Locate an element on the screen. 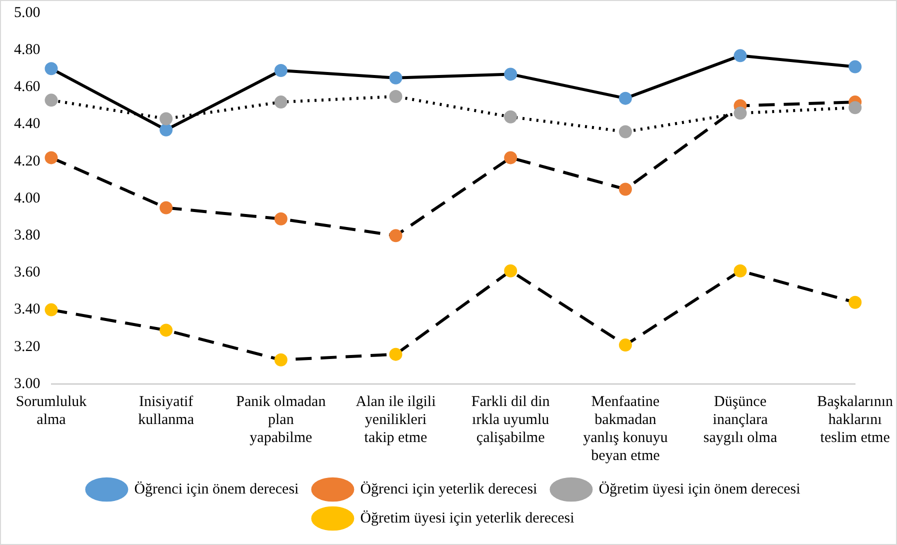  x-tick-label: Menfaatine bakmadan yanlış konuyu beyan etme is located at coordinates (625, 429).